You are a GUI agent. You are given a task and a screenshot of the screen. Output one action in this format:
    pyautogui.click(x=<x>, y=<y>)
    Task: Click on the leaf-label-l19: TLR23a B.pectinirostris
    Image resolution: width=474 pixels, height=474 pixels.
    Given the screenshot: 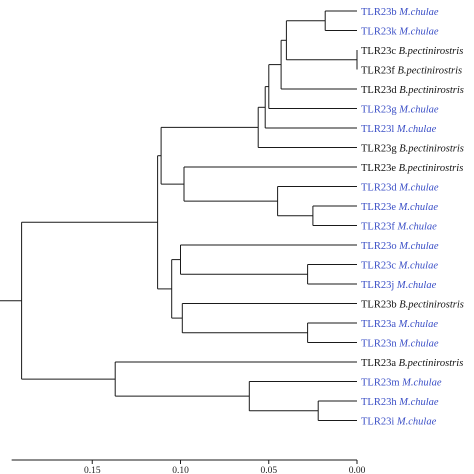 What is the action you would take?
    pyautogui.click(x=412, y=363)
    